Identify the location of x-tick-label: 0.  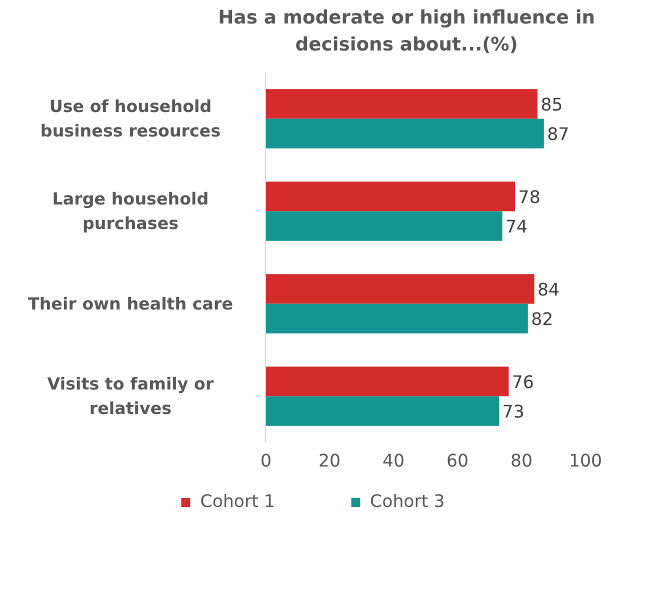
(266, 462).